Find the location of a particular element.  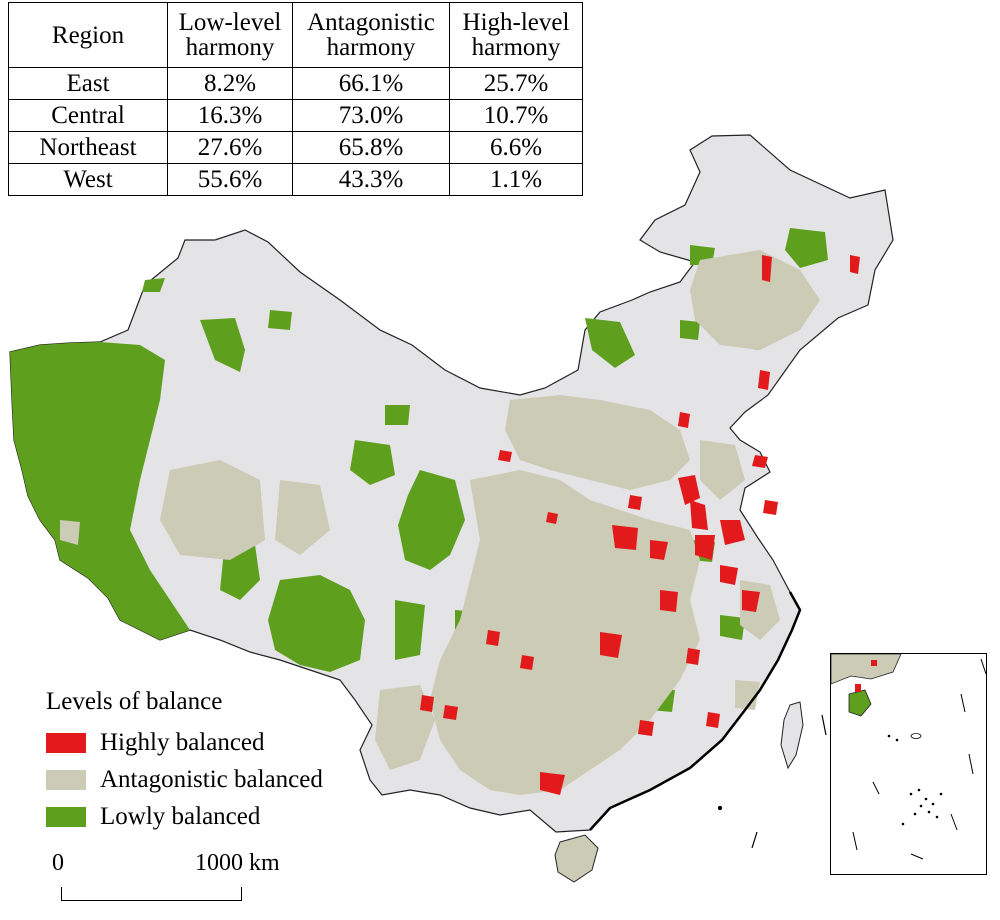

table-row: Central 16.3% 73.0% 10.7% is located at coordinates (295, 115).